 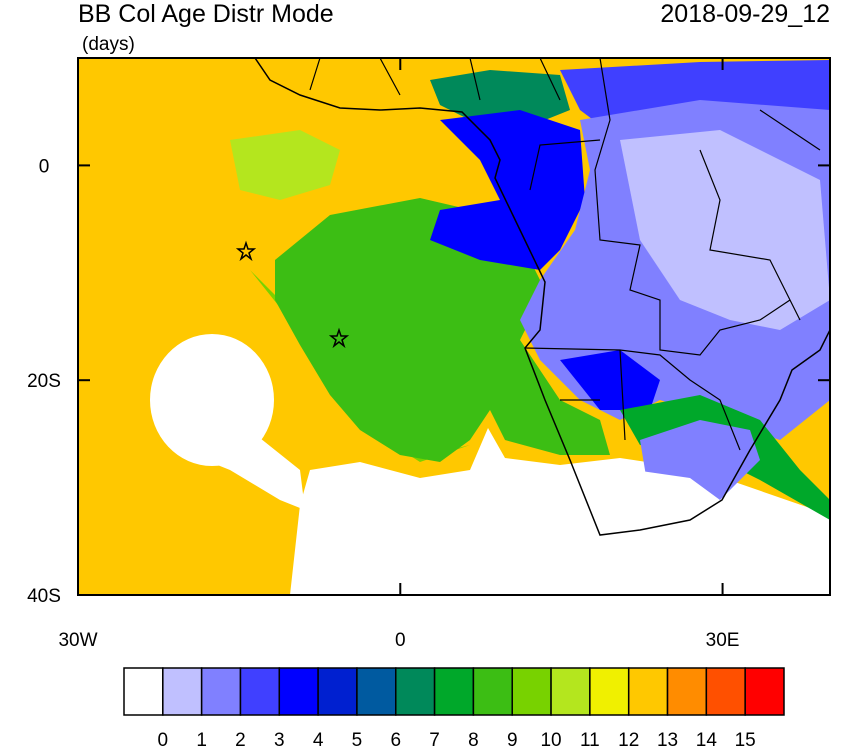 I want to click on colorbar-label: 11, so click(x=590, y=740).